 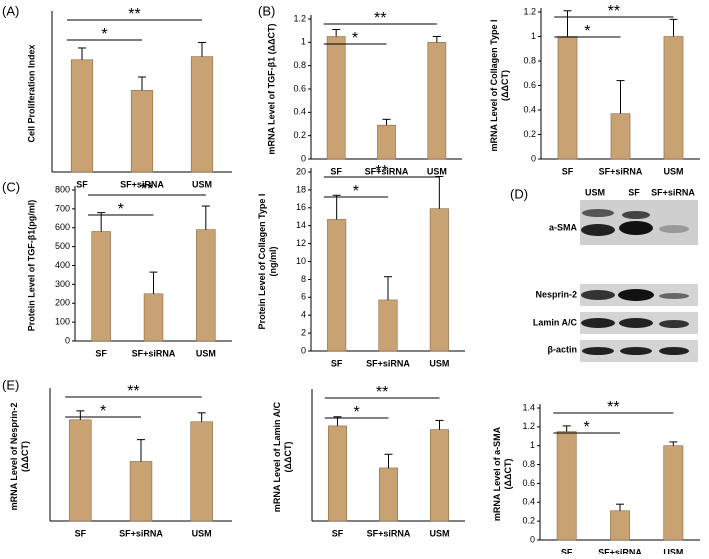 I want to click on y-tick-label: 10, so click(x=301, y=261).